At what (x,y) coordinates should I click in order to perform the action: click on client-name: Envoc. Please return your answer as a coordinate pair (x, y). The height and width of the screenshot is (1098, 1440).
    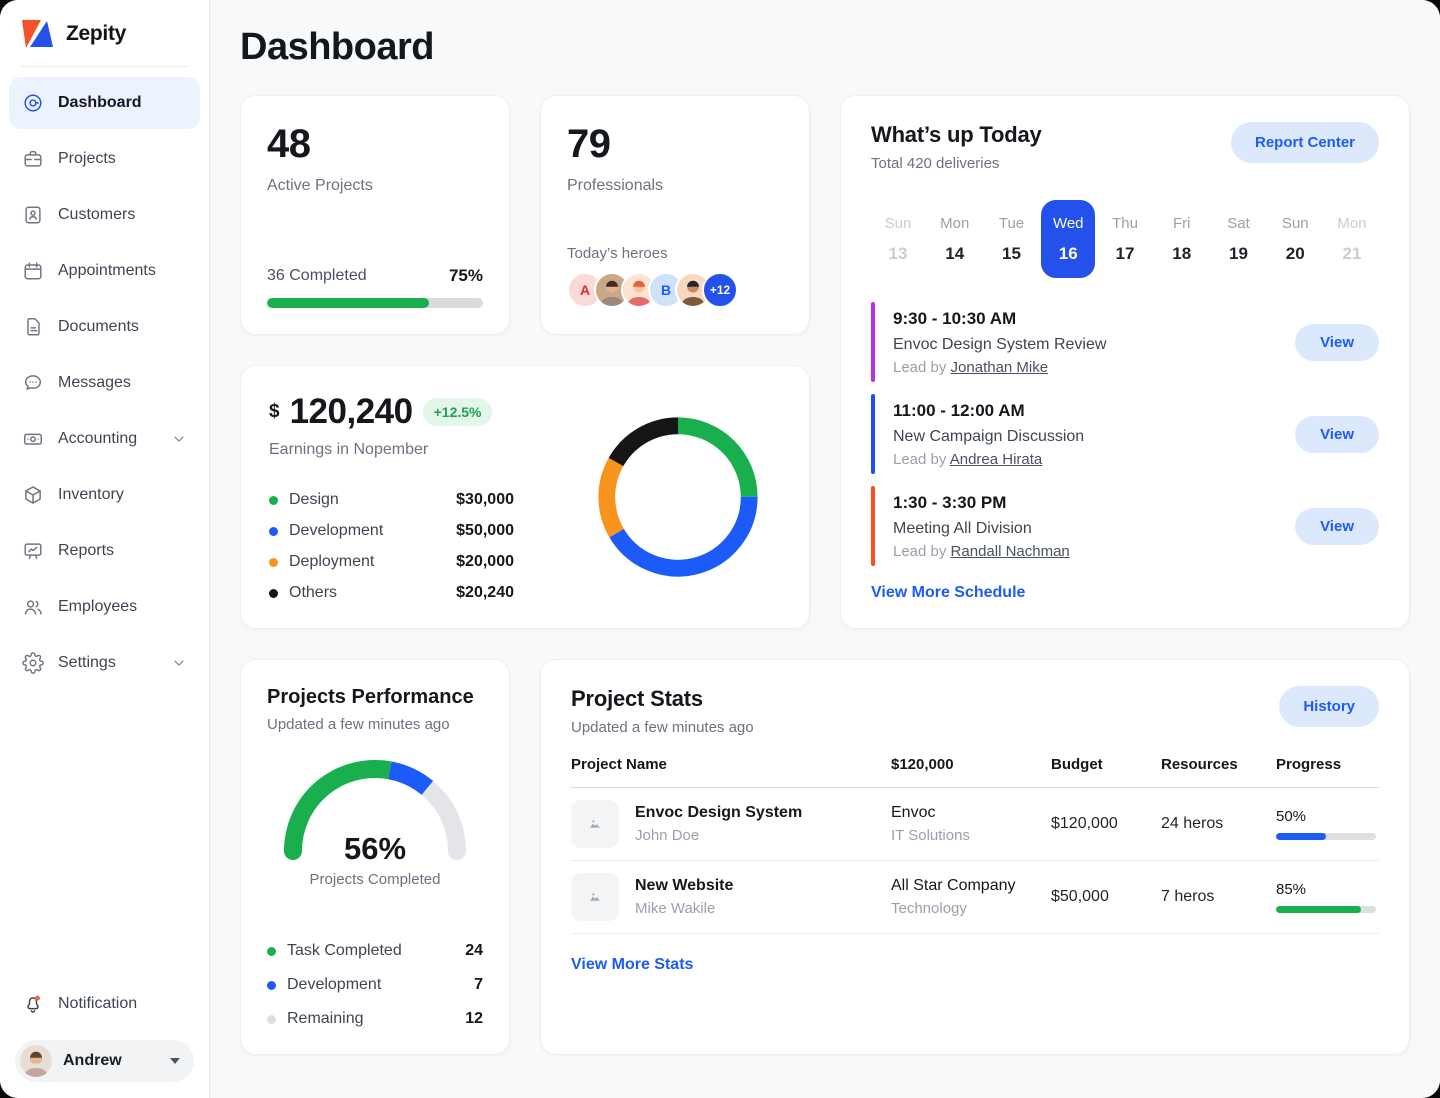
    Looking at the image, I should click on (913, 812).